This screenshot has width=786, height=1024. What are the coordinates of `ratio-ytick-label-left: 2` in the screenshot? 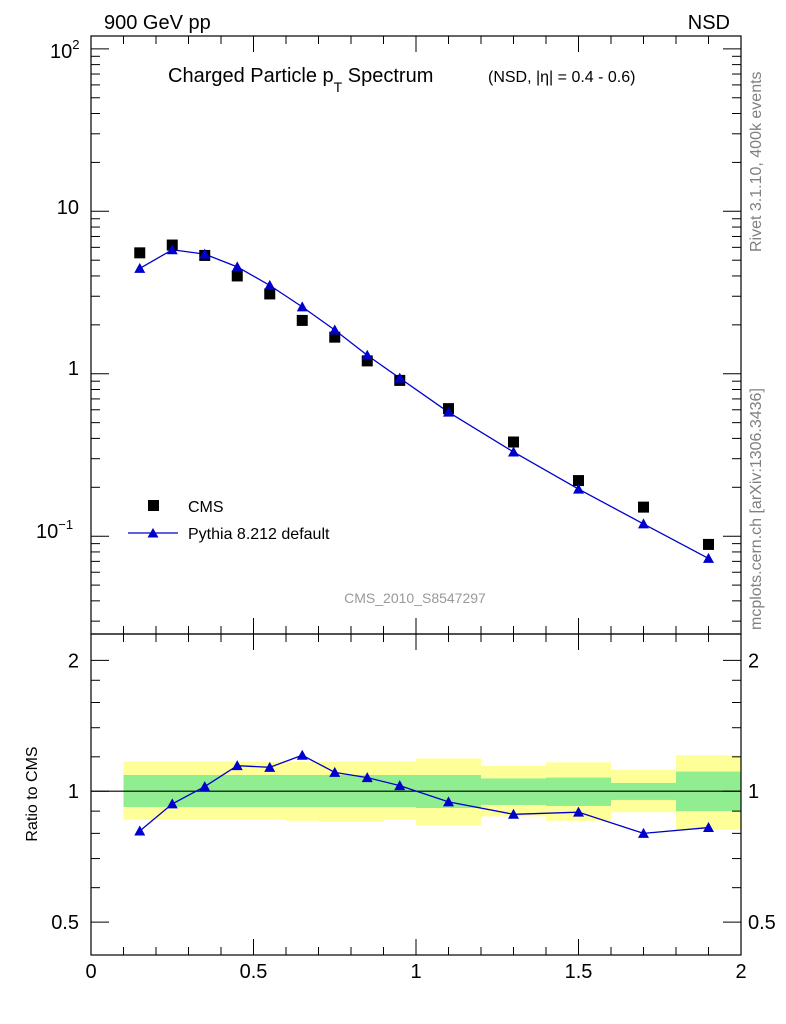 It's located at (73, 661).